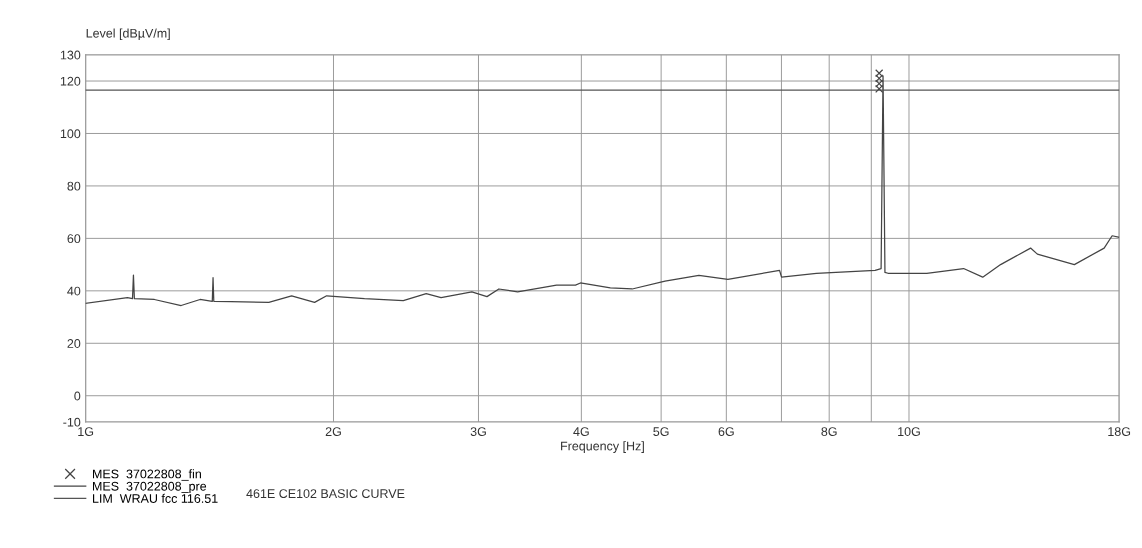  Describe the element at coordinates (150, 487) in the screenshot. I see `legend-label: MES 37022808_pre` at that location.